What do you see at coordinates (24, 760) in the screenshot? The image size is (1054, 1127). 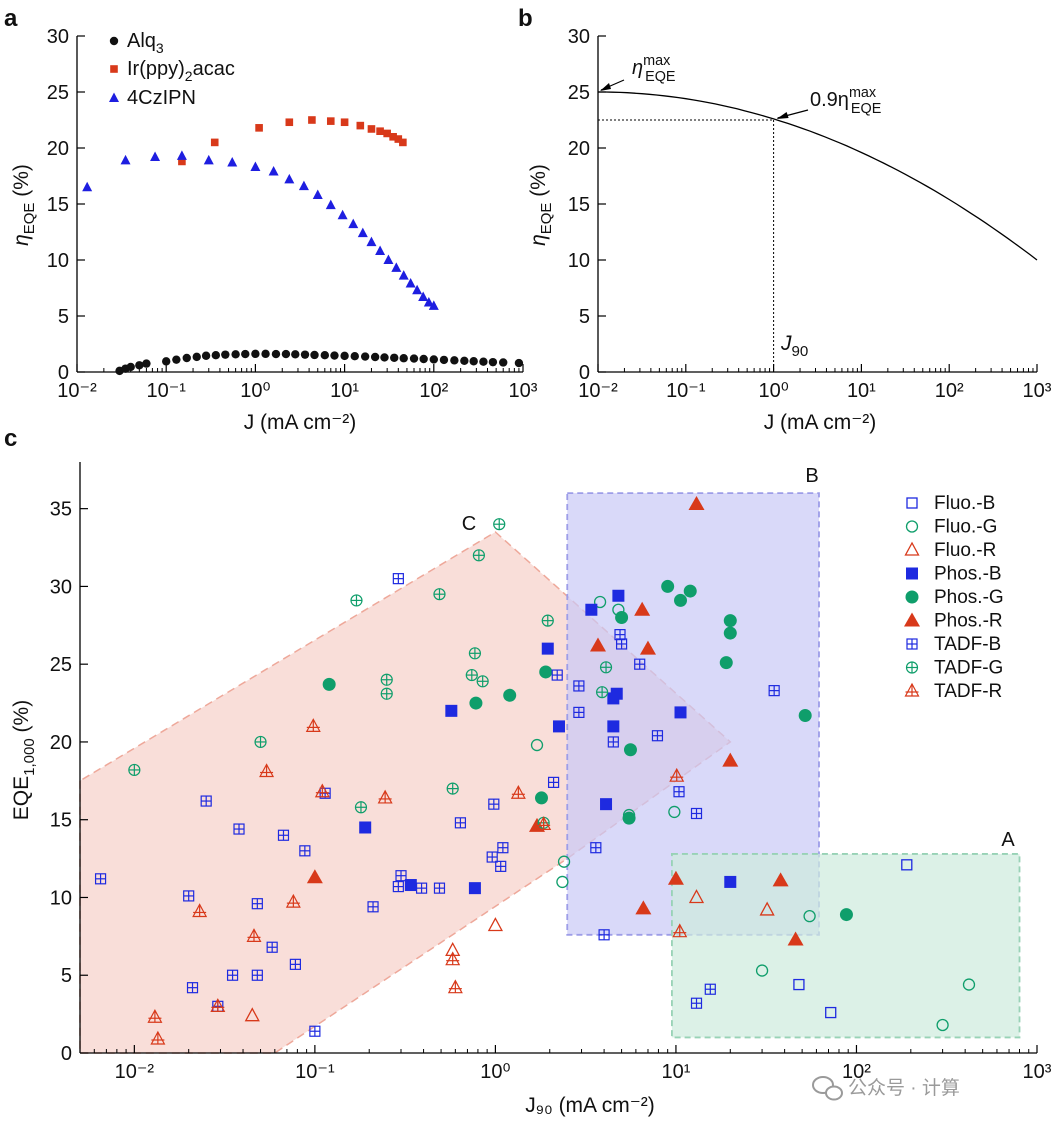 I see `c-y-axis-title: EQE1,000 (%)` at bounding box center [24, 760].